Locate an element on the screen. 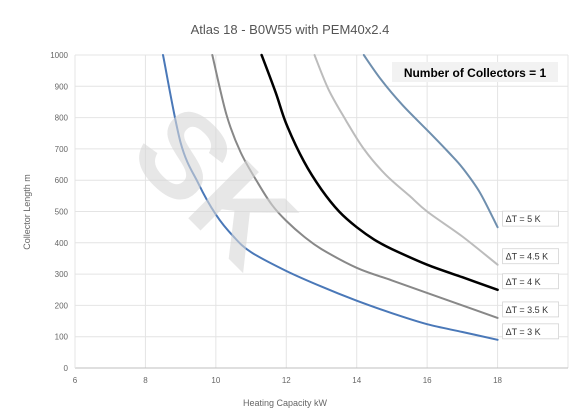  annotation-box is located at coordinates (475, 72).